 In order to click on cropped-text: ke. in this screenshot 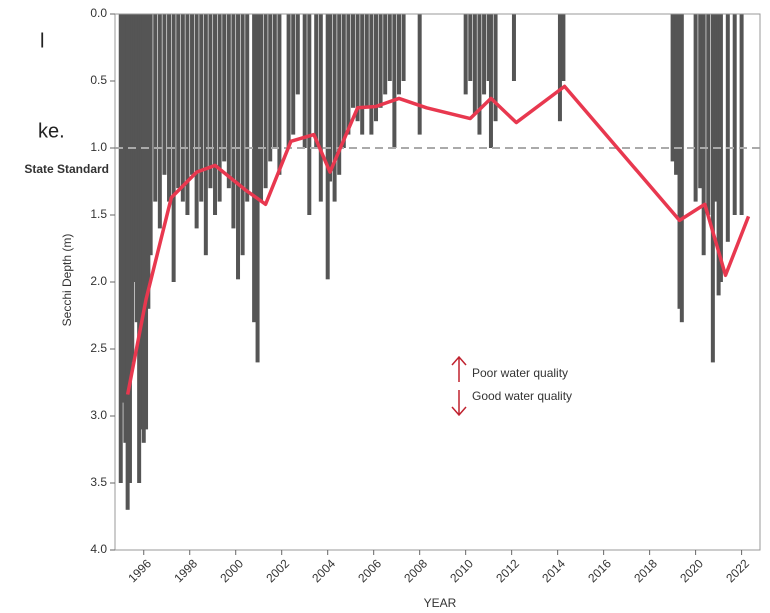, I will do `click(51, 131)`.